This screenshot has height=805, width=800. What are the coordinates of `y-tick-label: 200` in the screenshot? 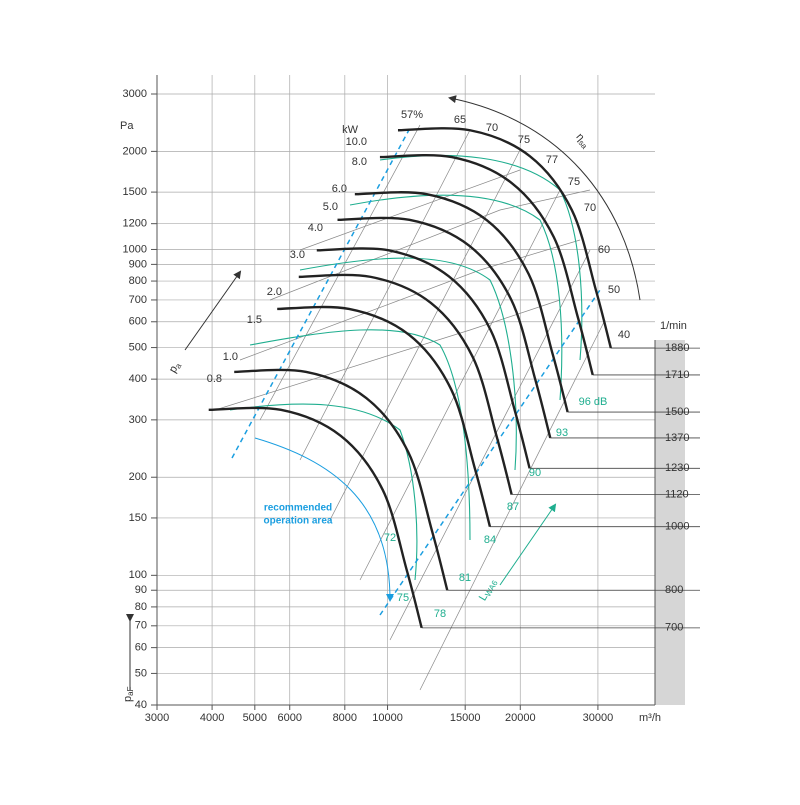 It's located at (138, 477).